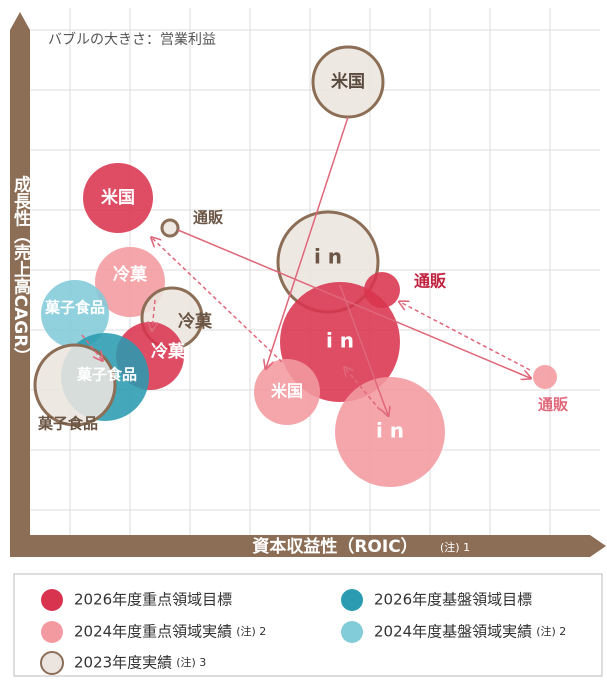  What do you see at coordinates (132, 39) in the screenshot?
I see `title: バブルの大きさ：営業利益` at bounding box center [132, 39].